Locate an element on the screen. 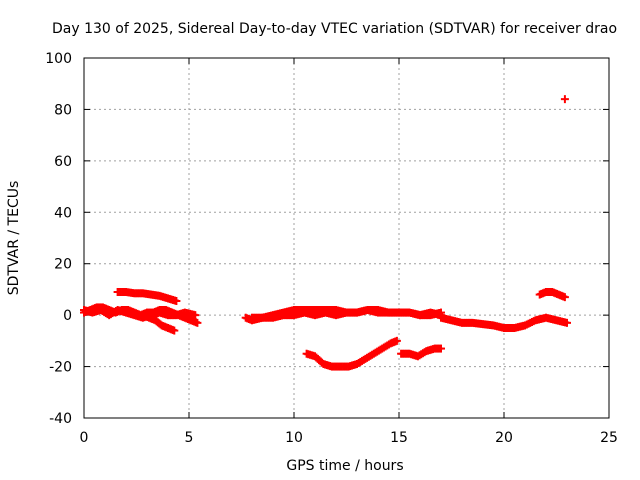 Image resolution: width=640 pixels, height=480 pixels. x-tick-label: 25 is located at coordinates (609, 438).